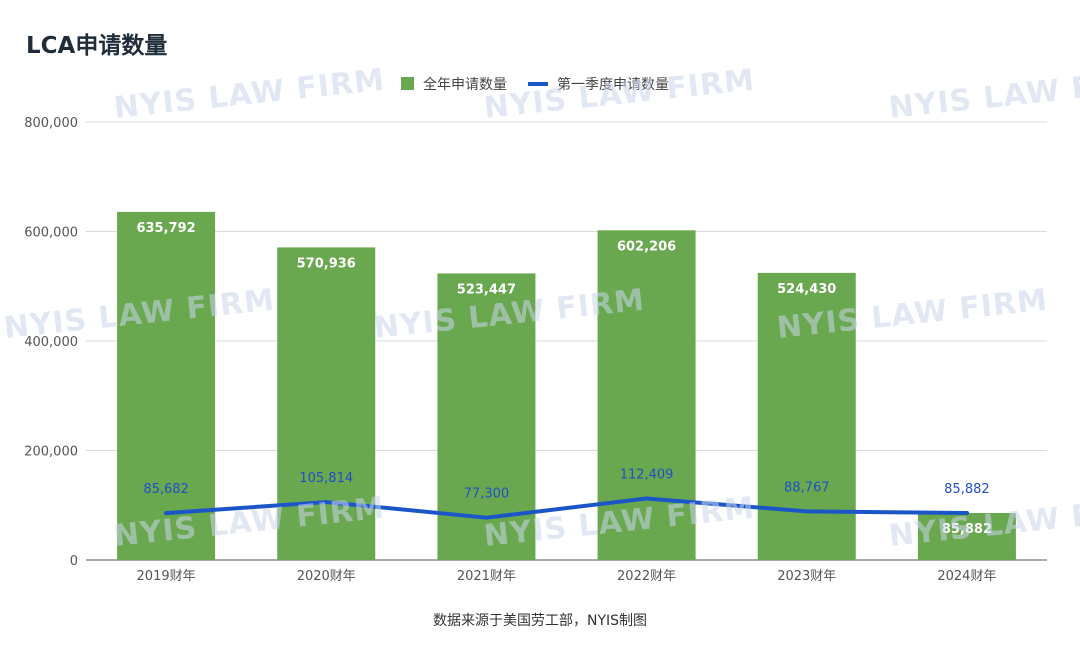 The width and height of the screenshot is (1080, 666). What do you see at coordinates (74, 561) in the screenshot?
I see `y-tick-label: 0` at bounding box center [74, 561].